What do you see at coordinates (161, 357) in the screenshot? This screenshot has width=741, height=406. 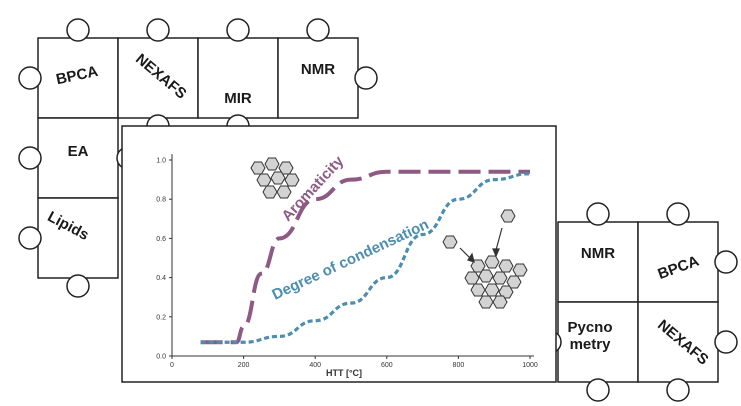 I see `y-tick-label: 0.0` at bounding box center [161, 357].